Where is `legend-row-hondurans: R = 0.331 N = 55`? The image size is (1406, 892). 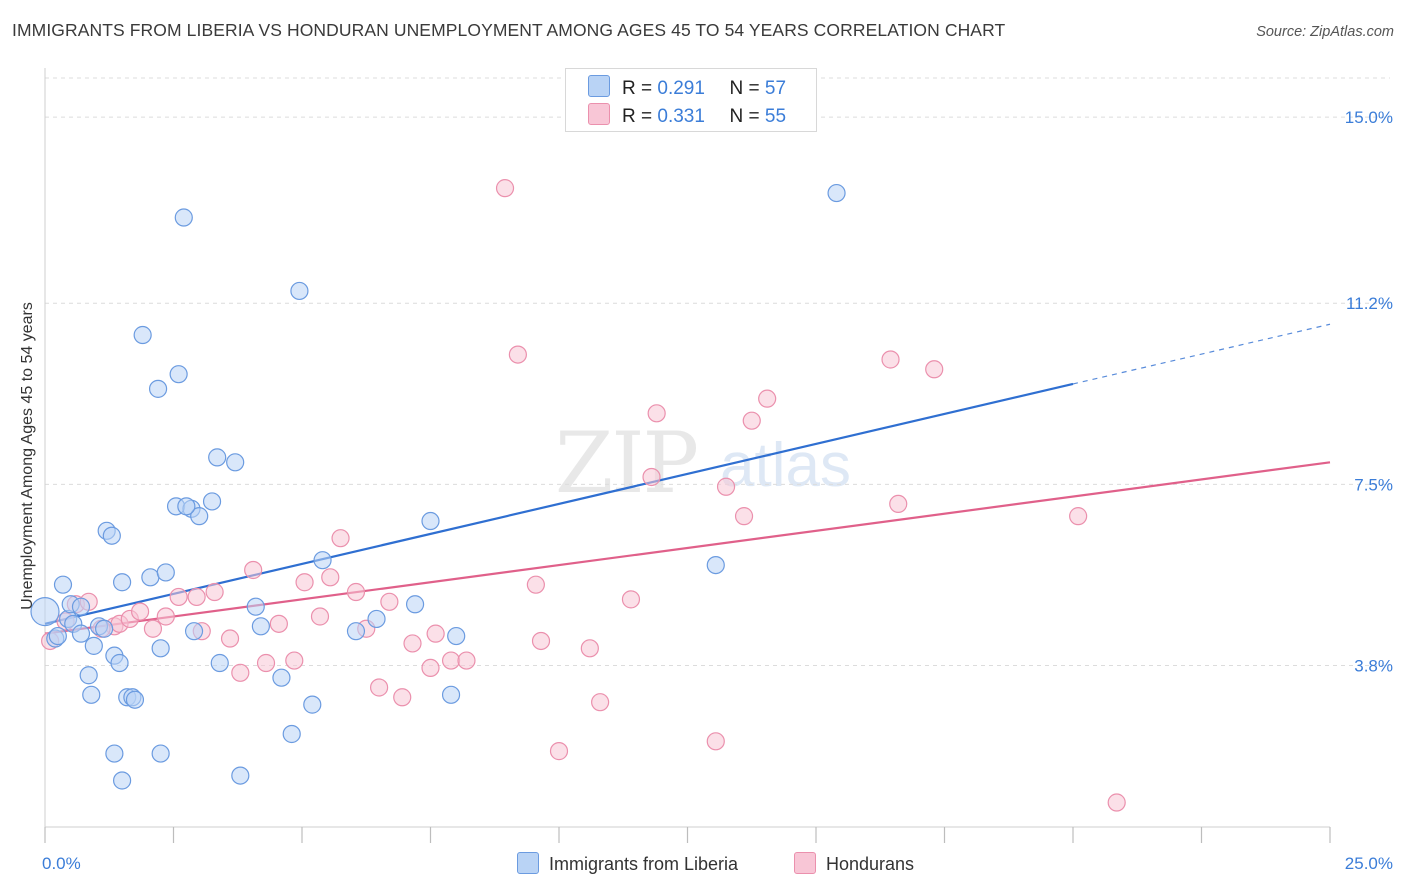 legend-row-hondurans: R = 0.331 N = 55 is located at coordinates (687, 115).